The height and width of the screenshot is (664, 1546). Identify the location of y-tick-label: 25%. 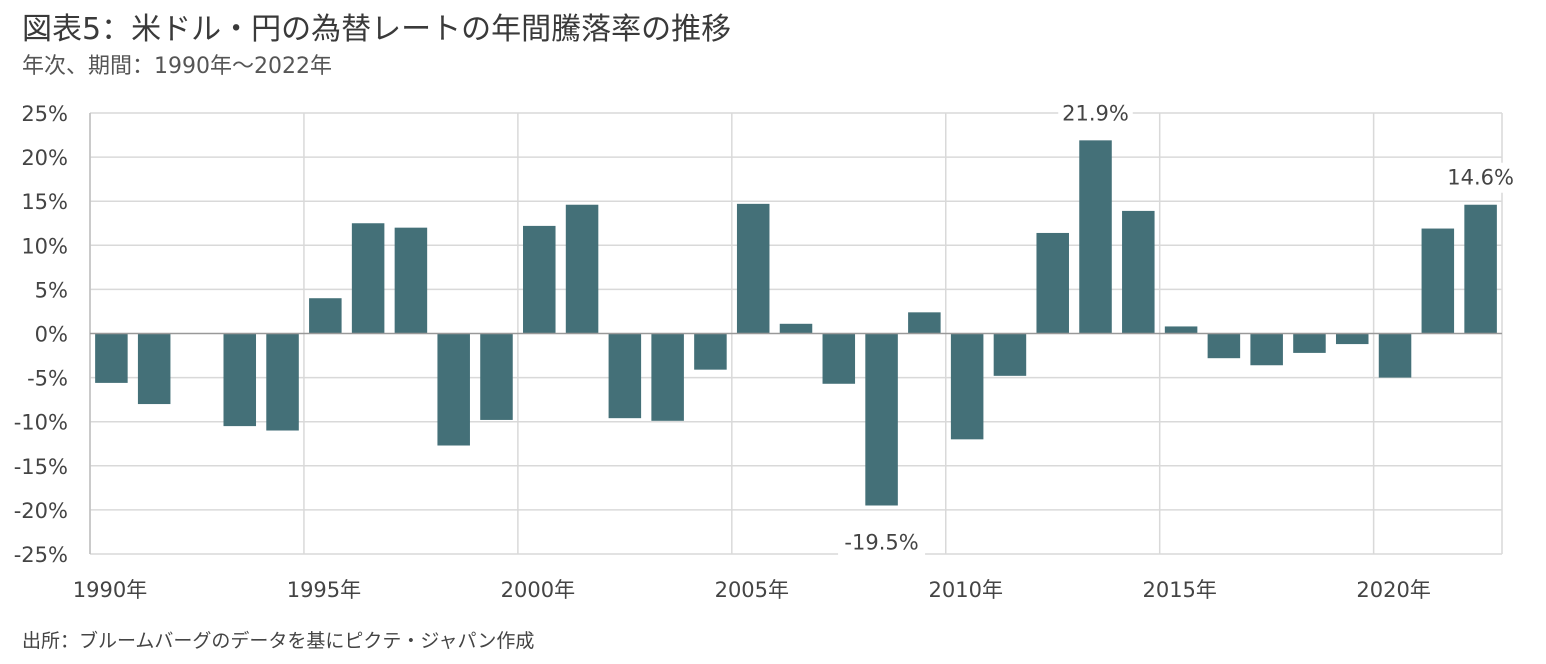
(44, 114).